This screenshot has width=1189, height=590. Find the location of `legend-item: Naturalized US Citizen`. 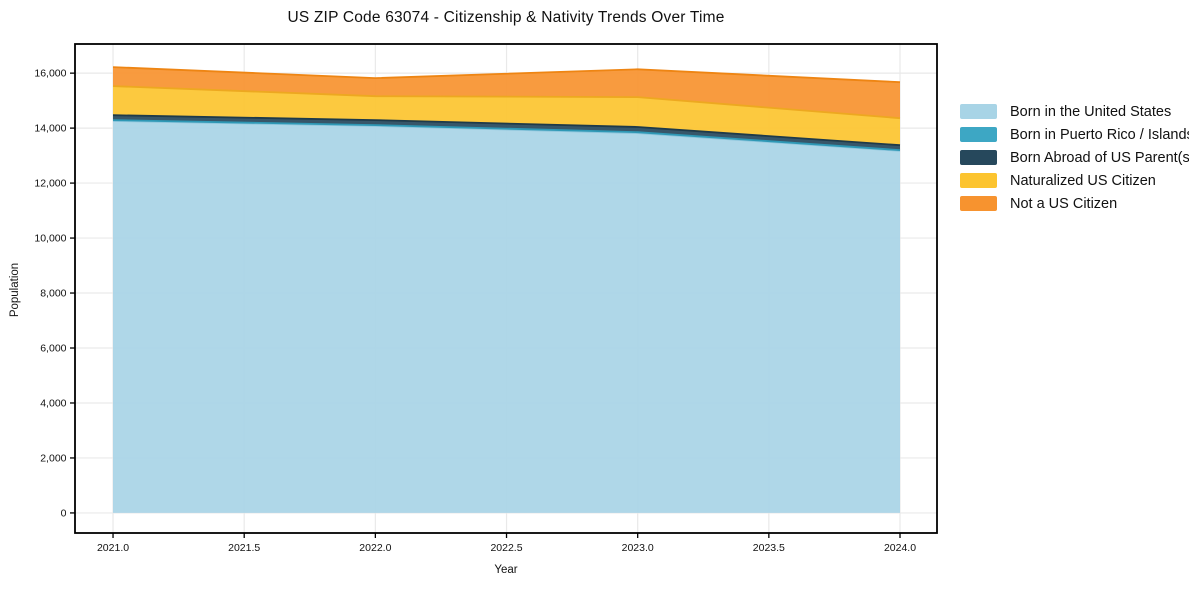

legend-item: Naturalized US Citizen is located at coordinates (1074, 180).